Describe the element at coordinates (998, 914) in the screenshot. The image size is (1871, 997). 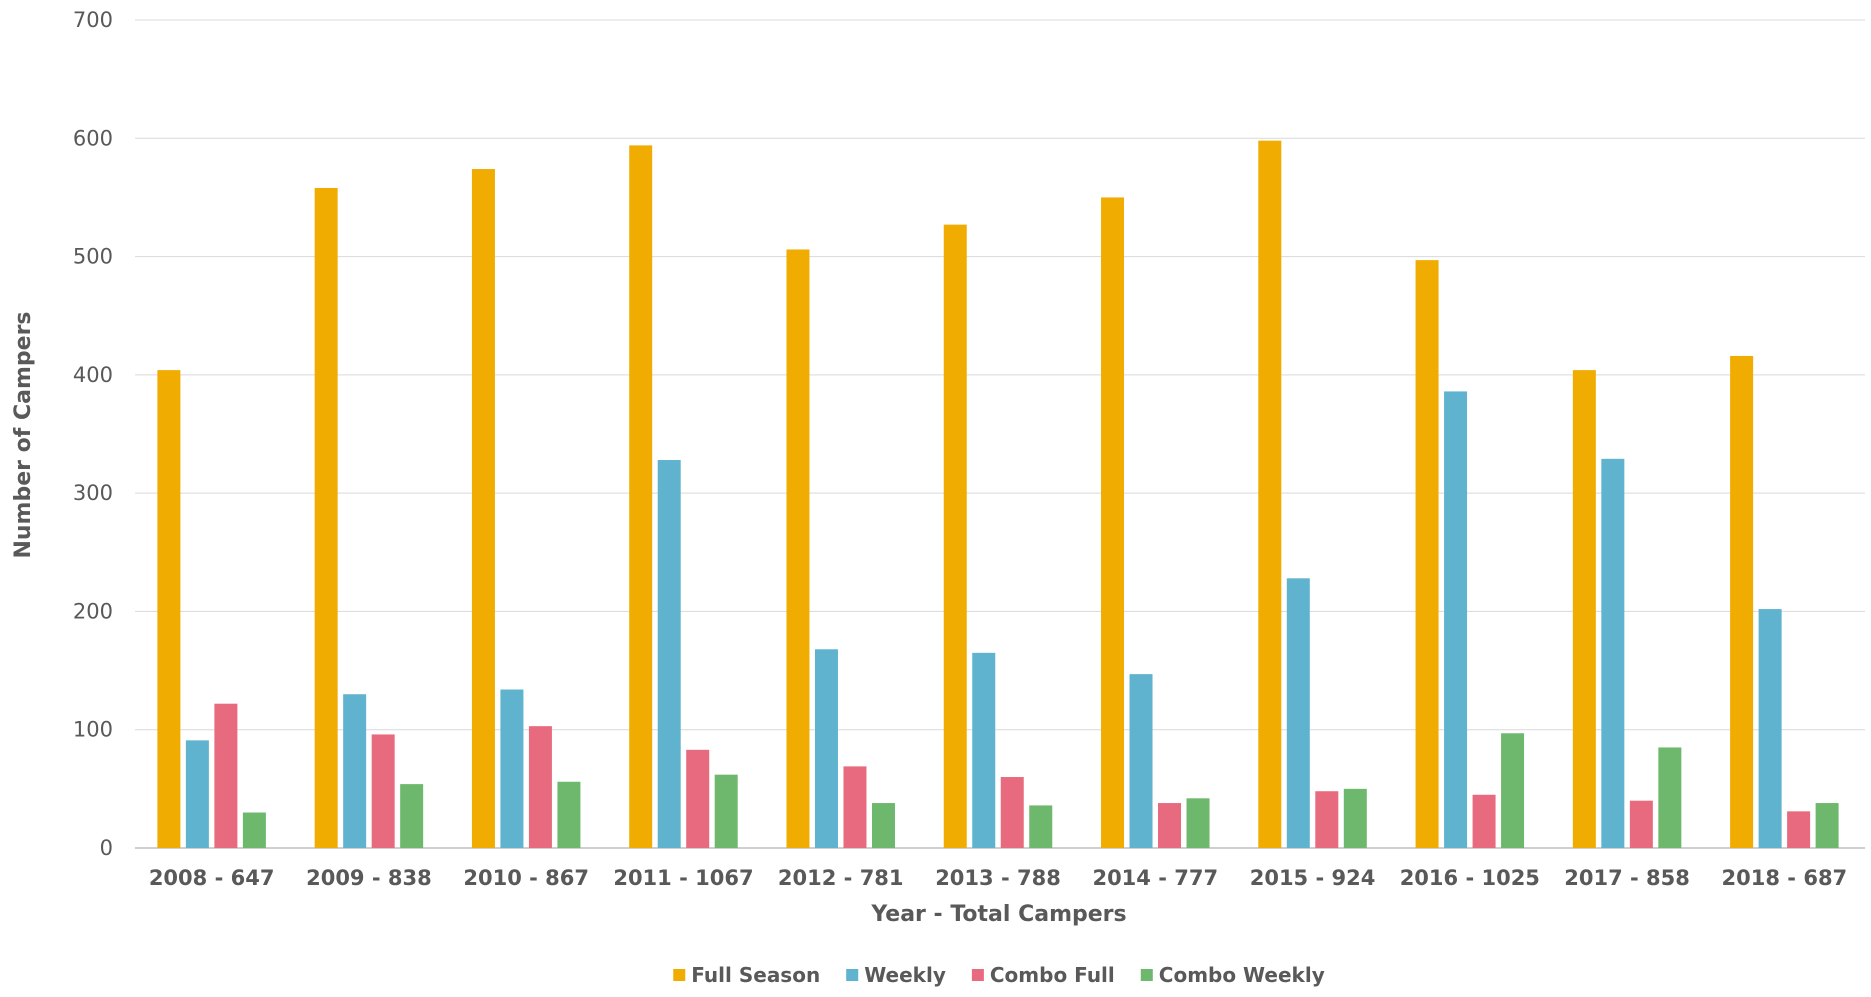
I see `x-axis-title: Year - Total Campers` at that location.